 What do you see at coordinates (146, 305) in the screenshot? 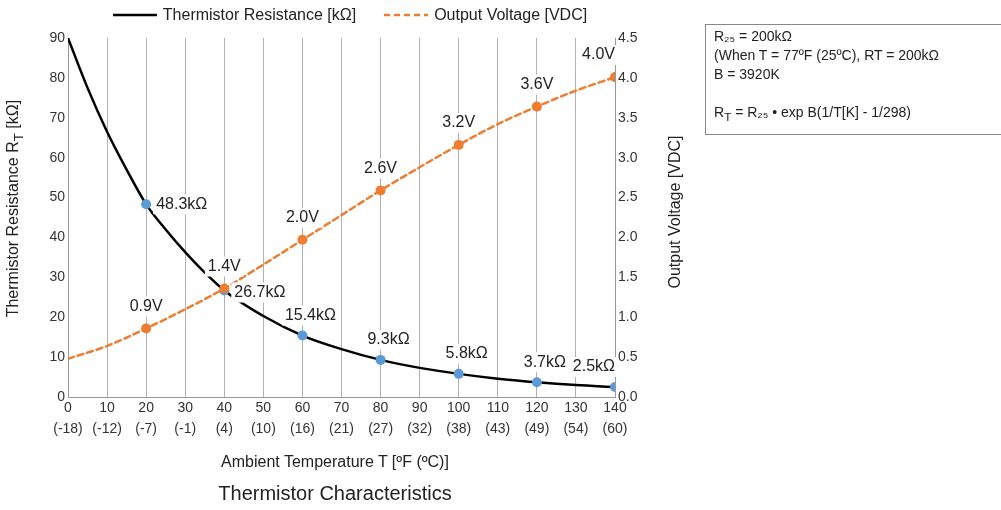
I see `data-label: 0.9V` at bounding box center [146, 305].